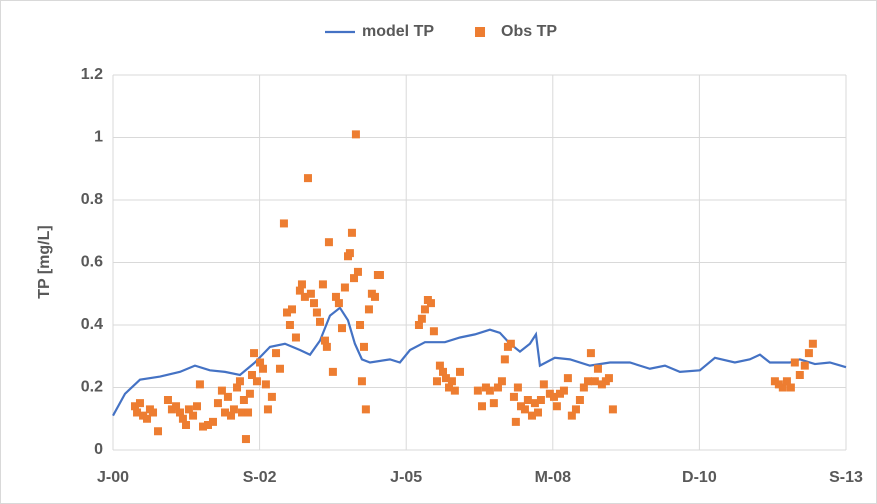 This screenshot has height=504, width=877. What do you see at coordinates (480, 32) in the screenshot?
I see `legend-swatch` at bounding box center [480, 32].